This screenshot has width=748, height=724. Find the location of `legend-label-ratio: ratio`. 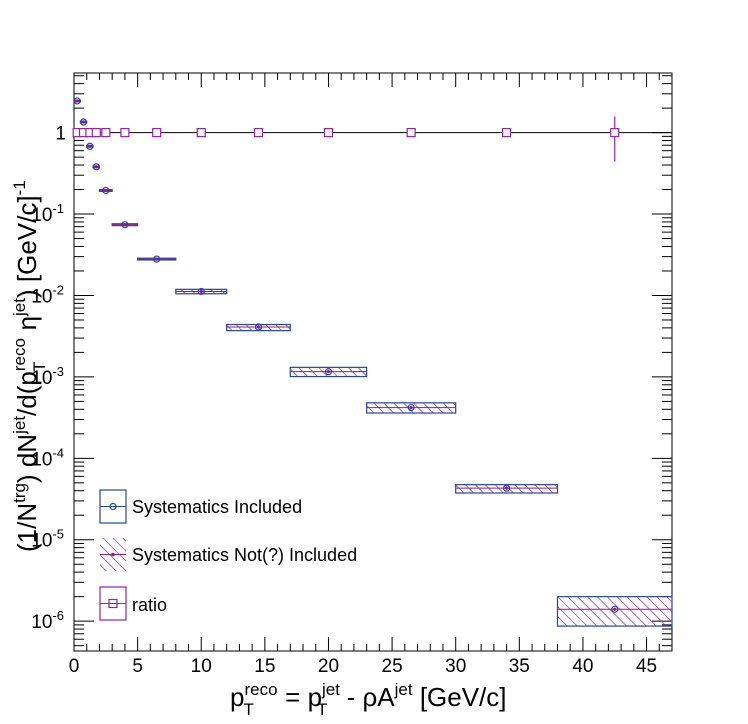

legend-label-ratio: ratio is located at coordinates (149, 605).